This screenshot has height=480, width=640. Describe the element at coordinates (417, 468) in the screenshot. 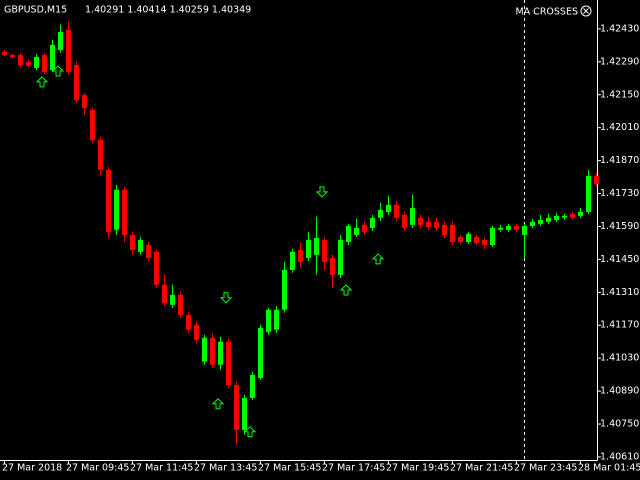

I see `x-tick-label: 27 Mar 19:45` at that location.